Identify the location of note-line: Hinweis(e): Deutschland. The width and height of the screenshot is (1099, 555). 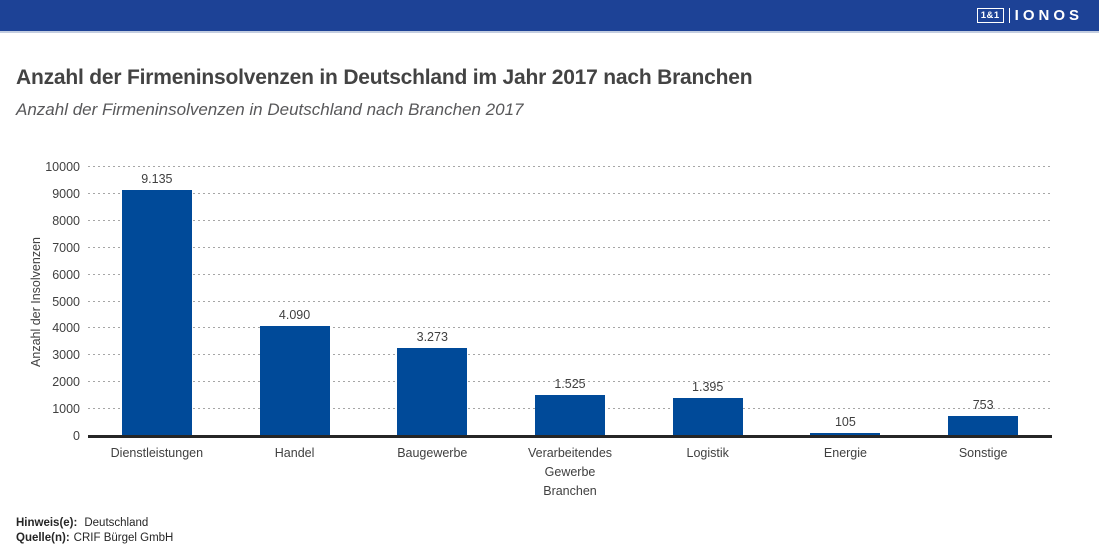
(94, 523).